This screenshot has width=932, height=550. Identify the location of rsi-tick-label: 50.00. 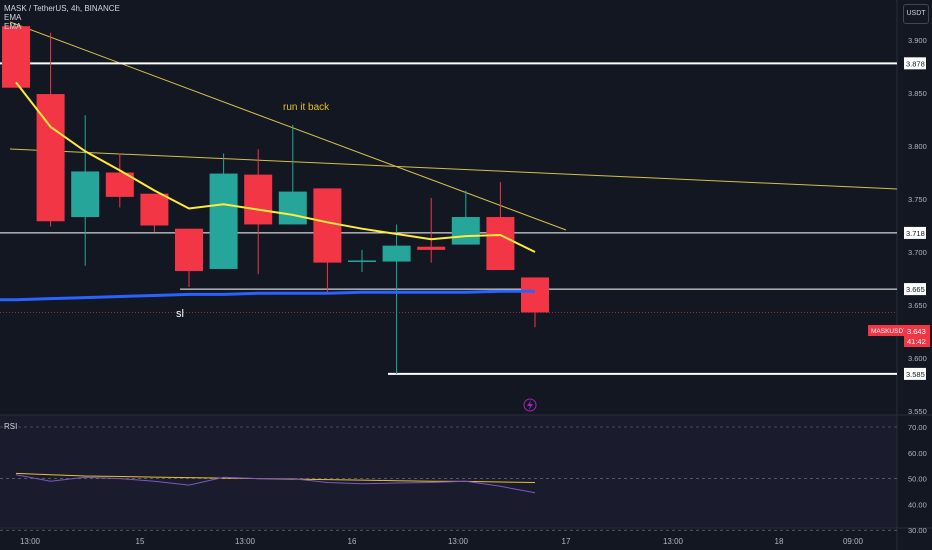
(917, 479).